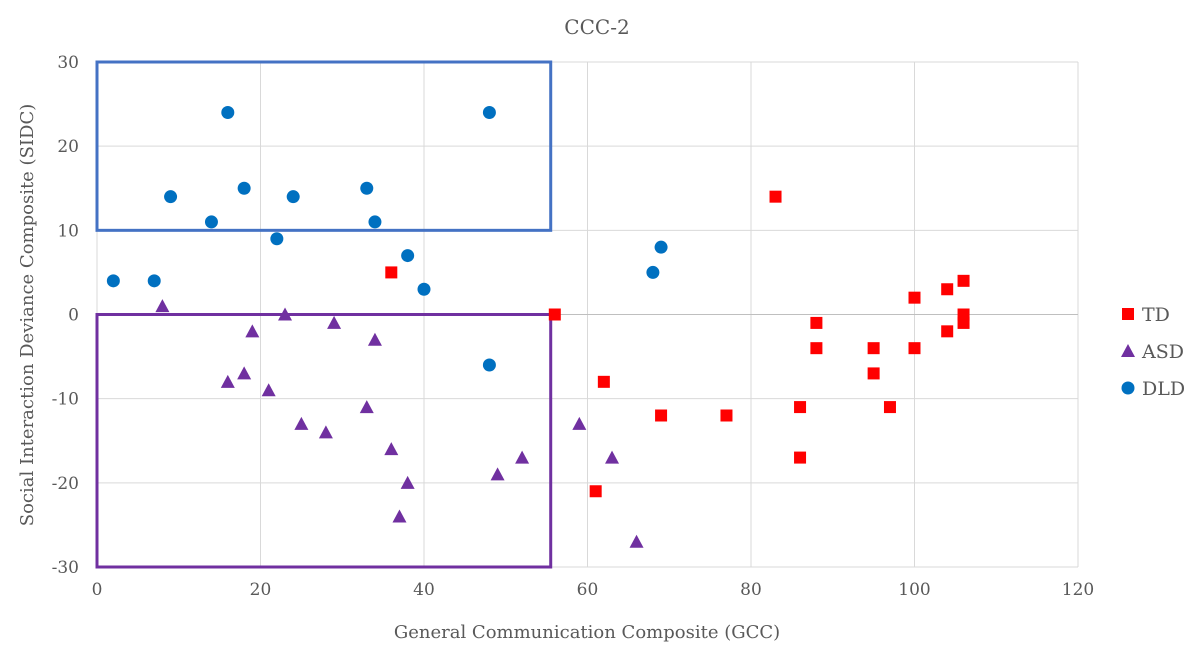 The width and height of the screenshot is (1200, 664). I want to click on y-tick-label: 20, so click(68, 147).